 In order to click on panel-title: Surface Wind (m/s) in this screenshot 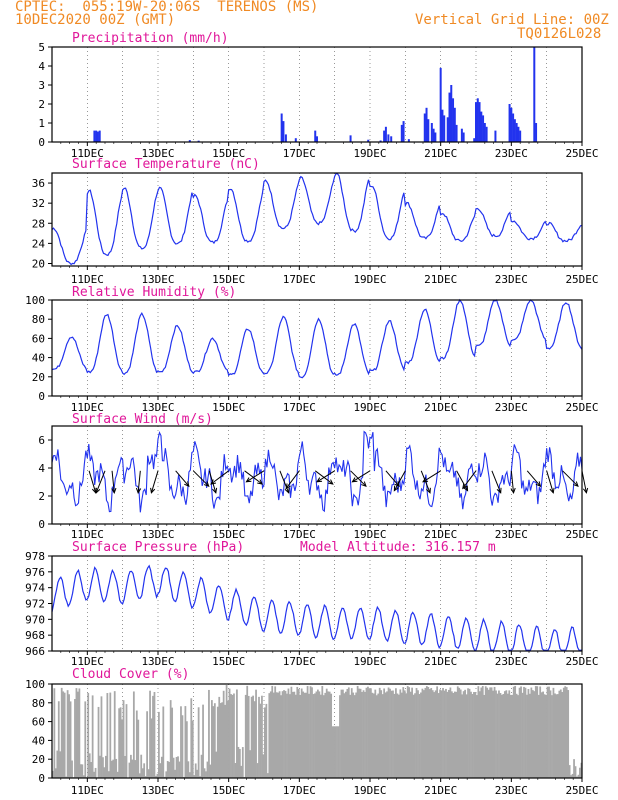, I will do `click(142, 419)`.